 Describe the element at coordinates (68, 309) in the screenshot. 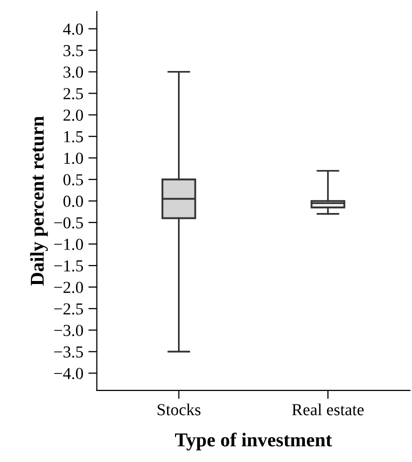

I see `y-tick-label: −2.5` at that location.